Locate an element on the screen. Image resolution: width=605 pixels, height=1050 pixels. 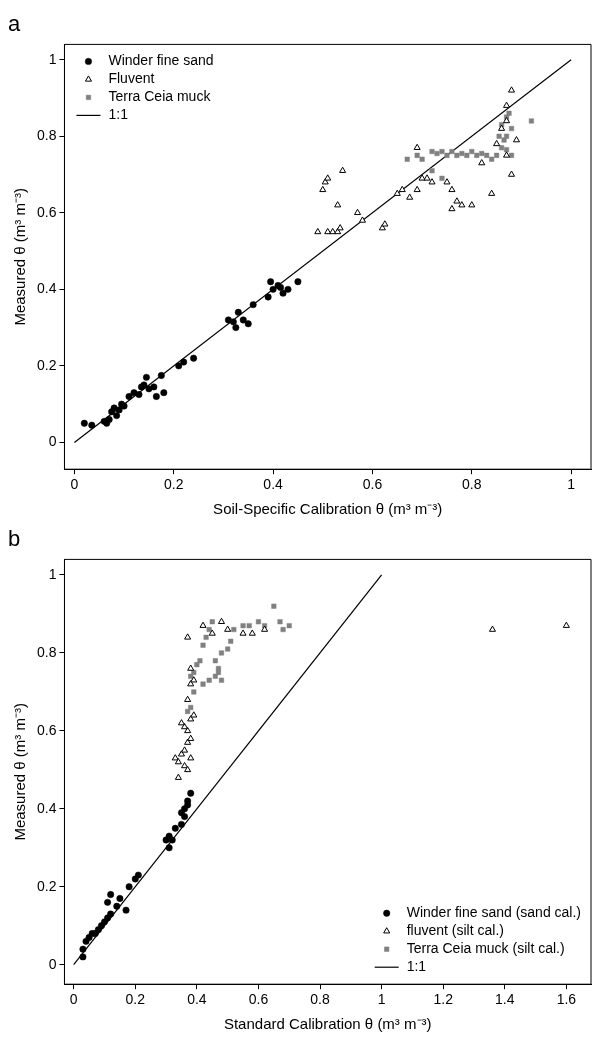
legend-label: Fluvent is located at coordinates (131, 78).